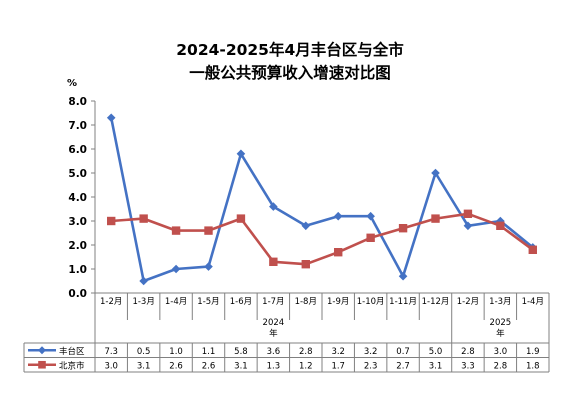 The height and width of the screenshot is (400, 577). I want to click on data-value-label: 1.7, so click(338, 366).